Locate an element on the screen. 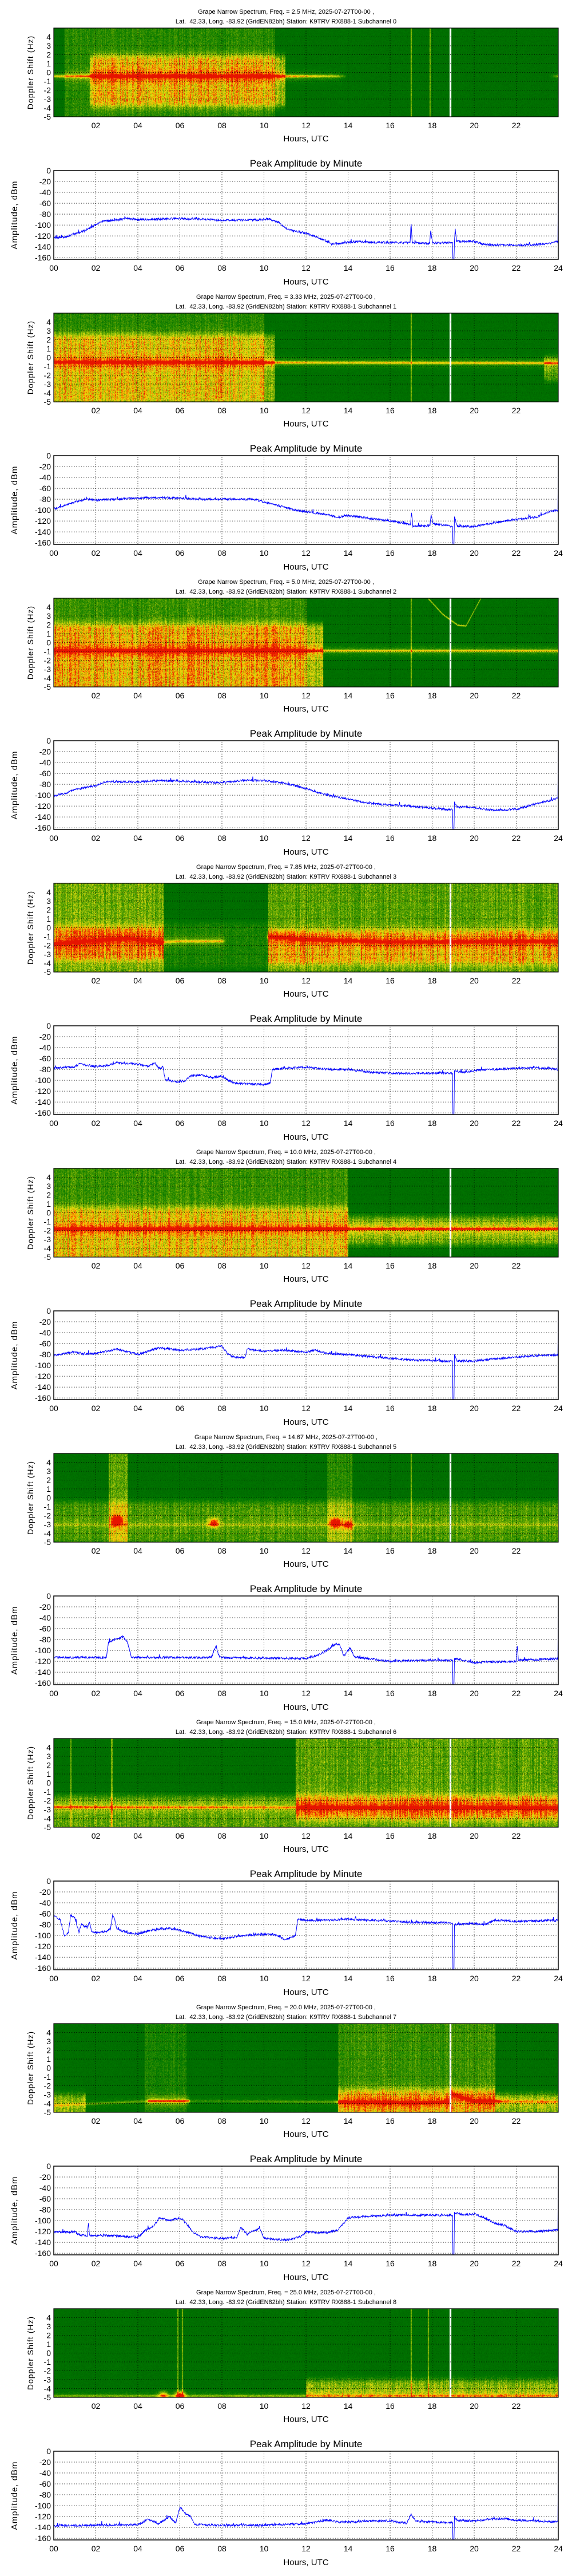 Image resolution: width=572 pixels, height=2576 pixels. spectrogram-ytick-label: 2 is located at coordinates (48, 2335).